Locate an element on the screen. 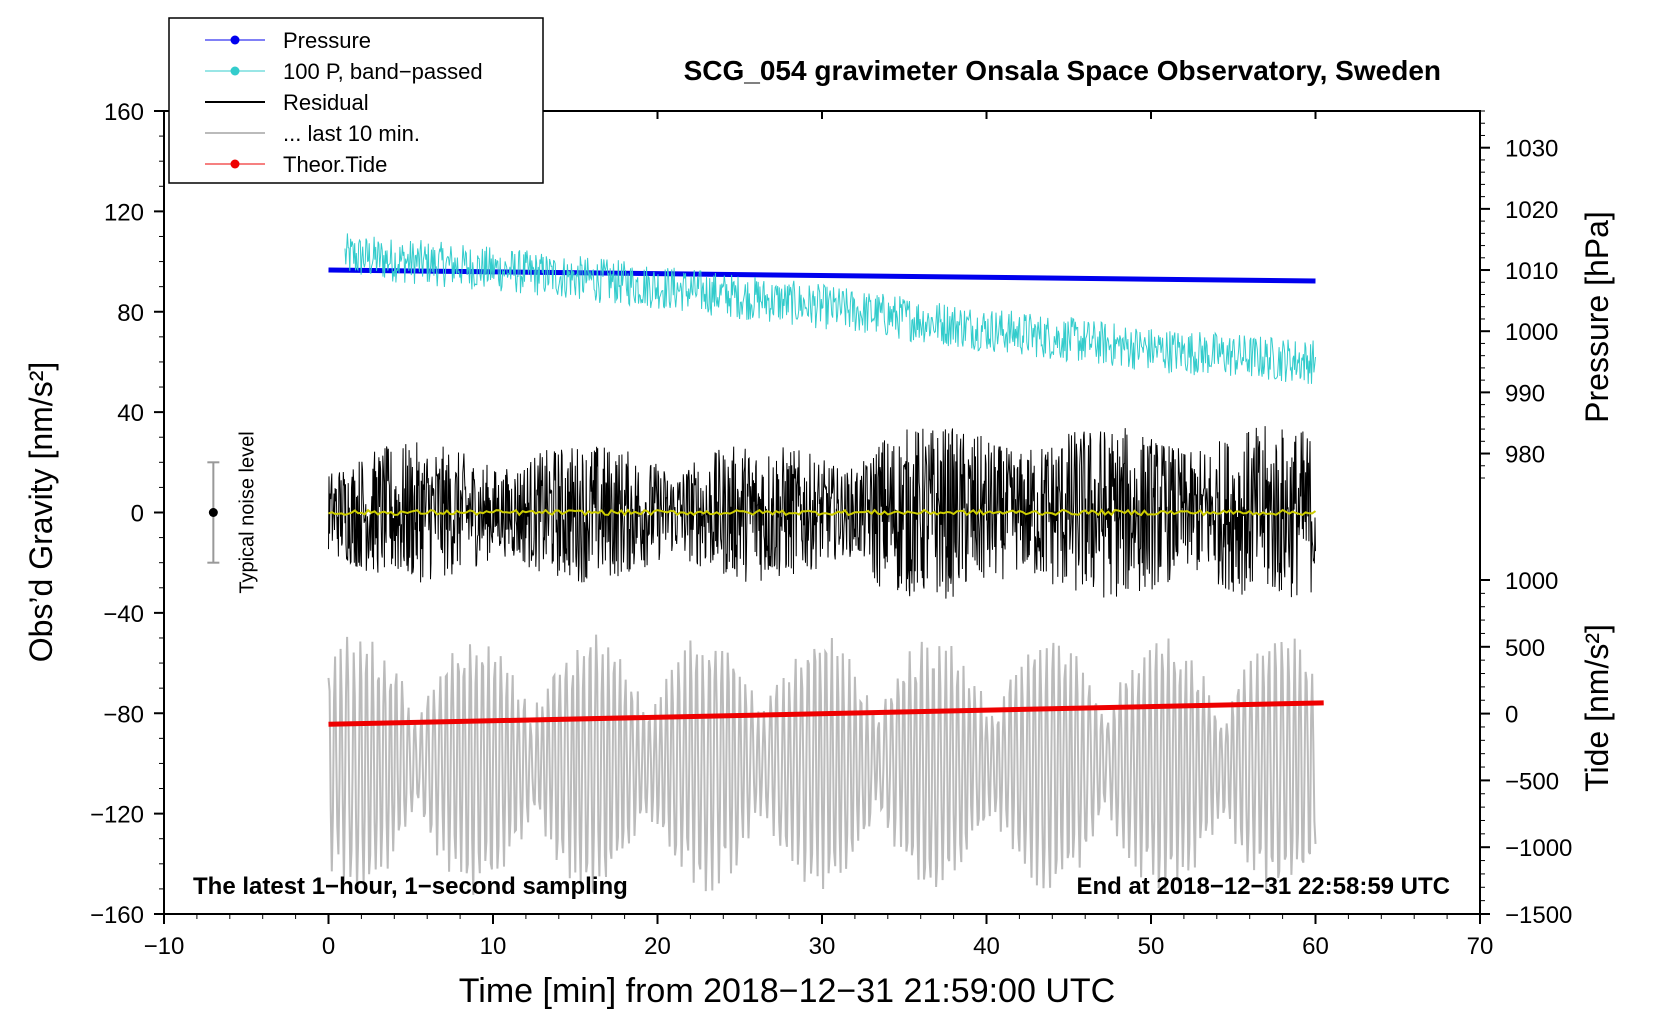 The image size is (1660, 1020). y-tick-label: −80 is located at coordinates (123, 714).